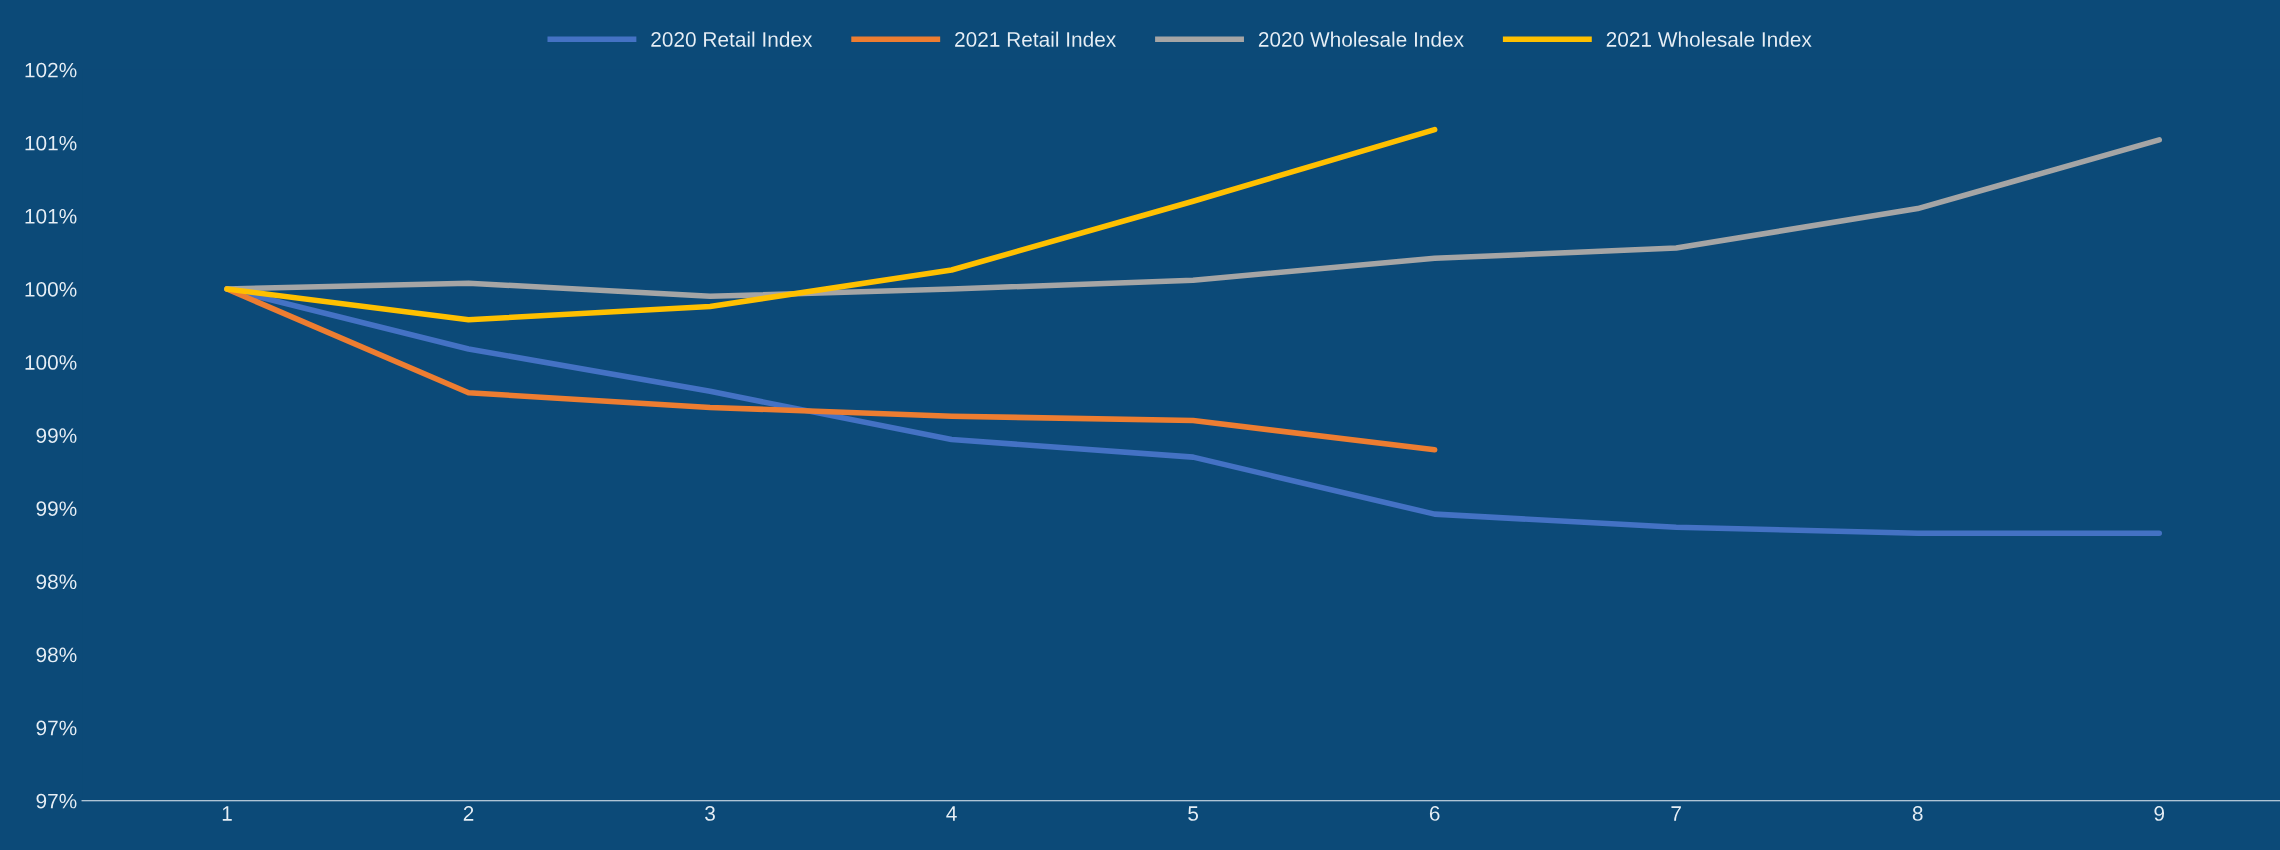  I want to click on legend-label: 2020 Wholesale Index, so click(1361, 39).